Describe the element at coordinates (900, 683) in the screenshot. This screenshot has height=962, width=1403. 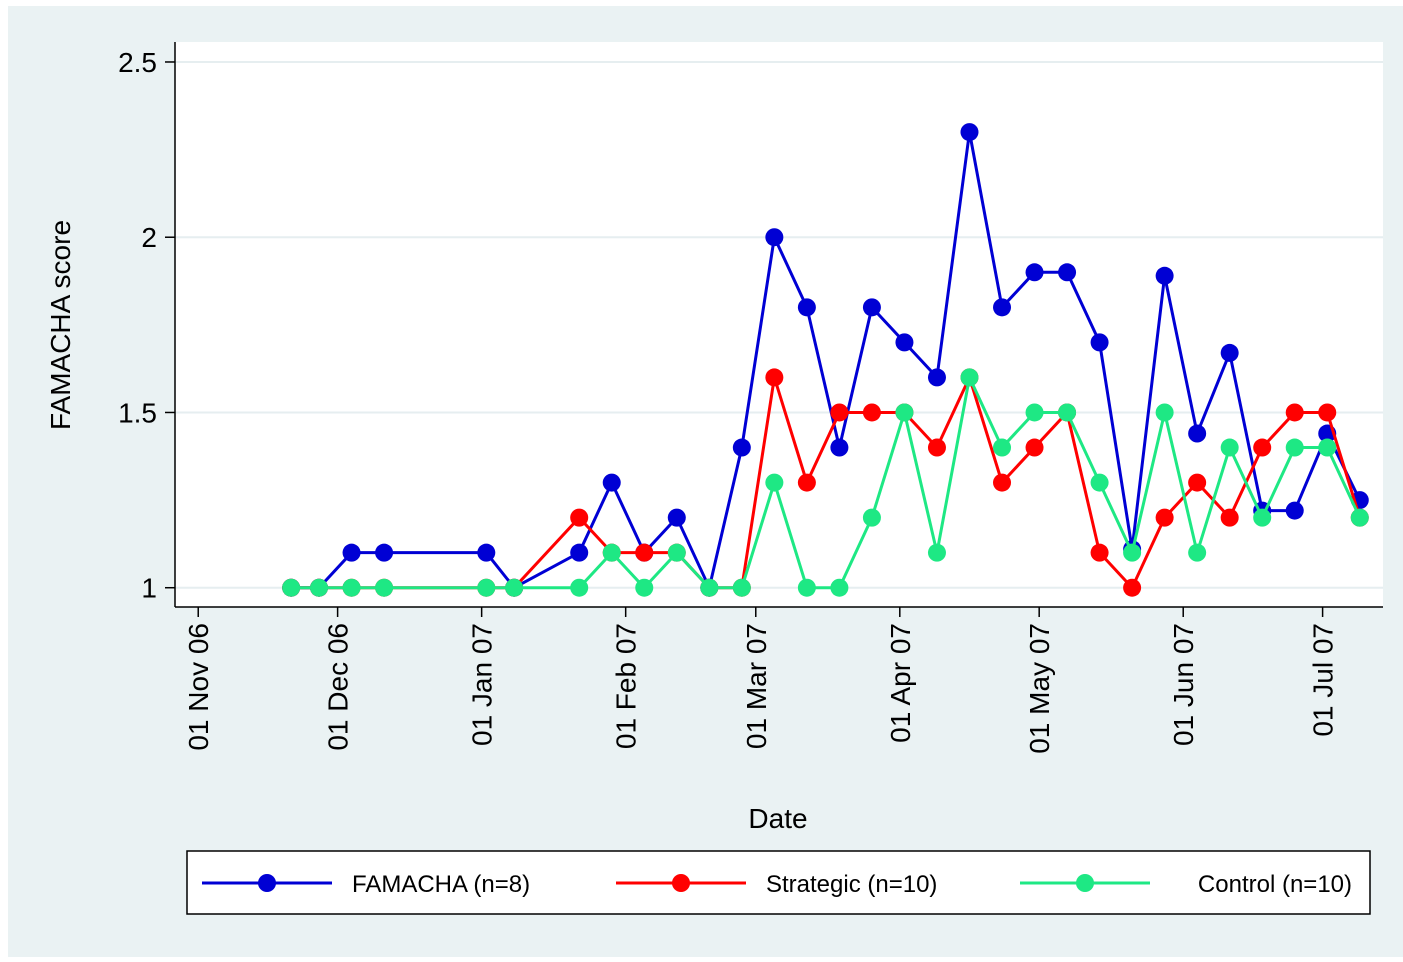
I see `x-tick-label: 01 Apr 07` at that location.